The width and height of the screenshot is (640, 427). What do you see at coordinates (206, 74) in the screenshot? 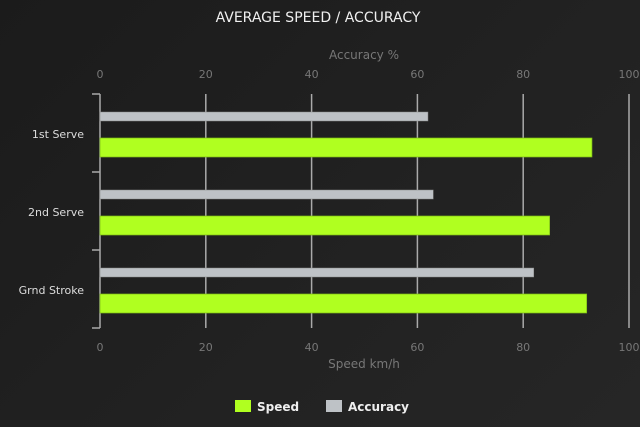
I see `top-tick-label: 20` at bounding box center [206, 74].